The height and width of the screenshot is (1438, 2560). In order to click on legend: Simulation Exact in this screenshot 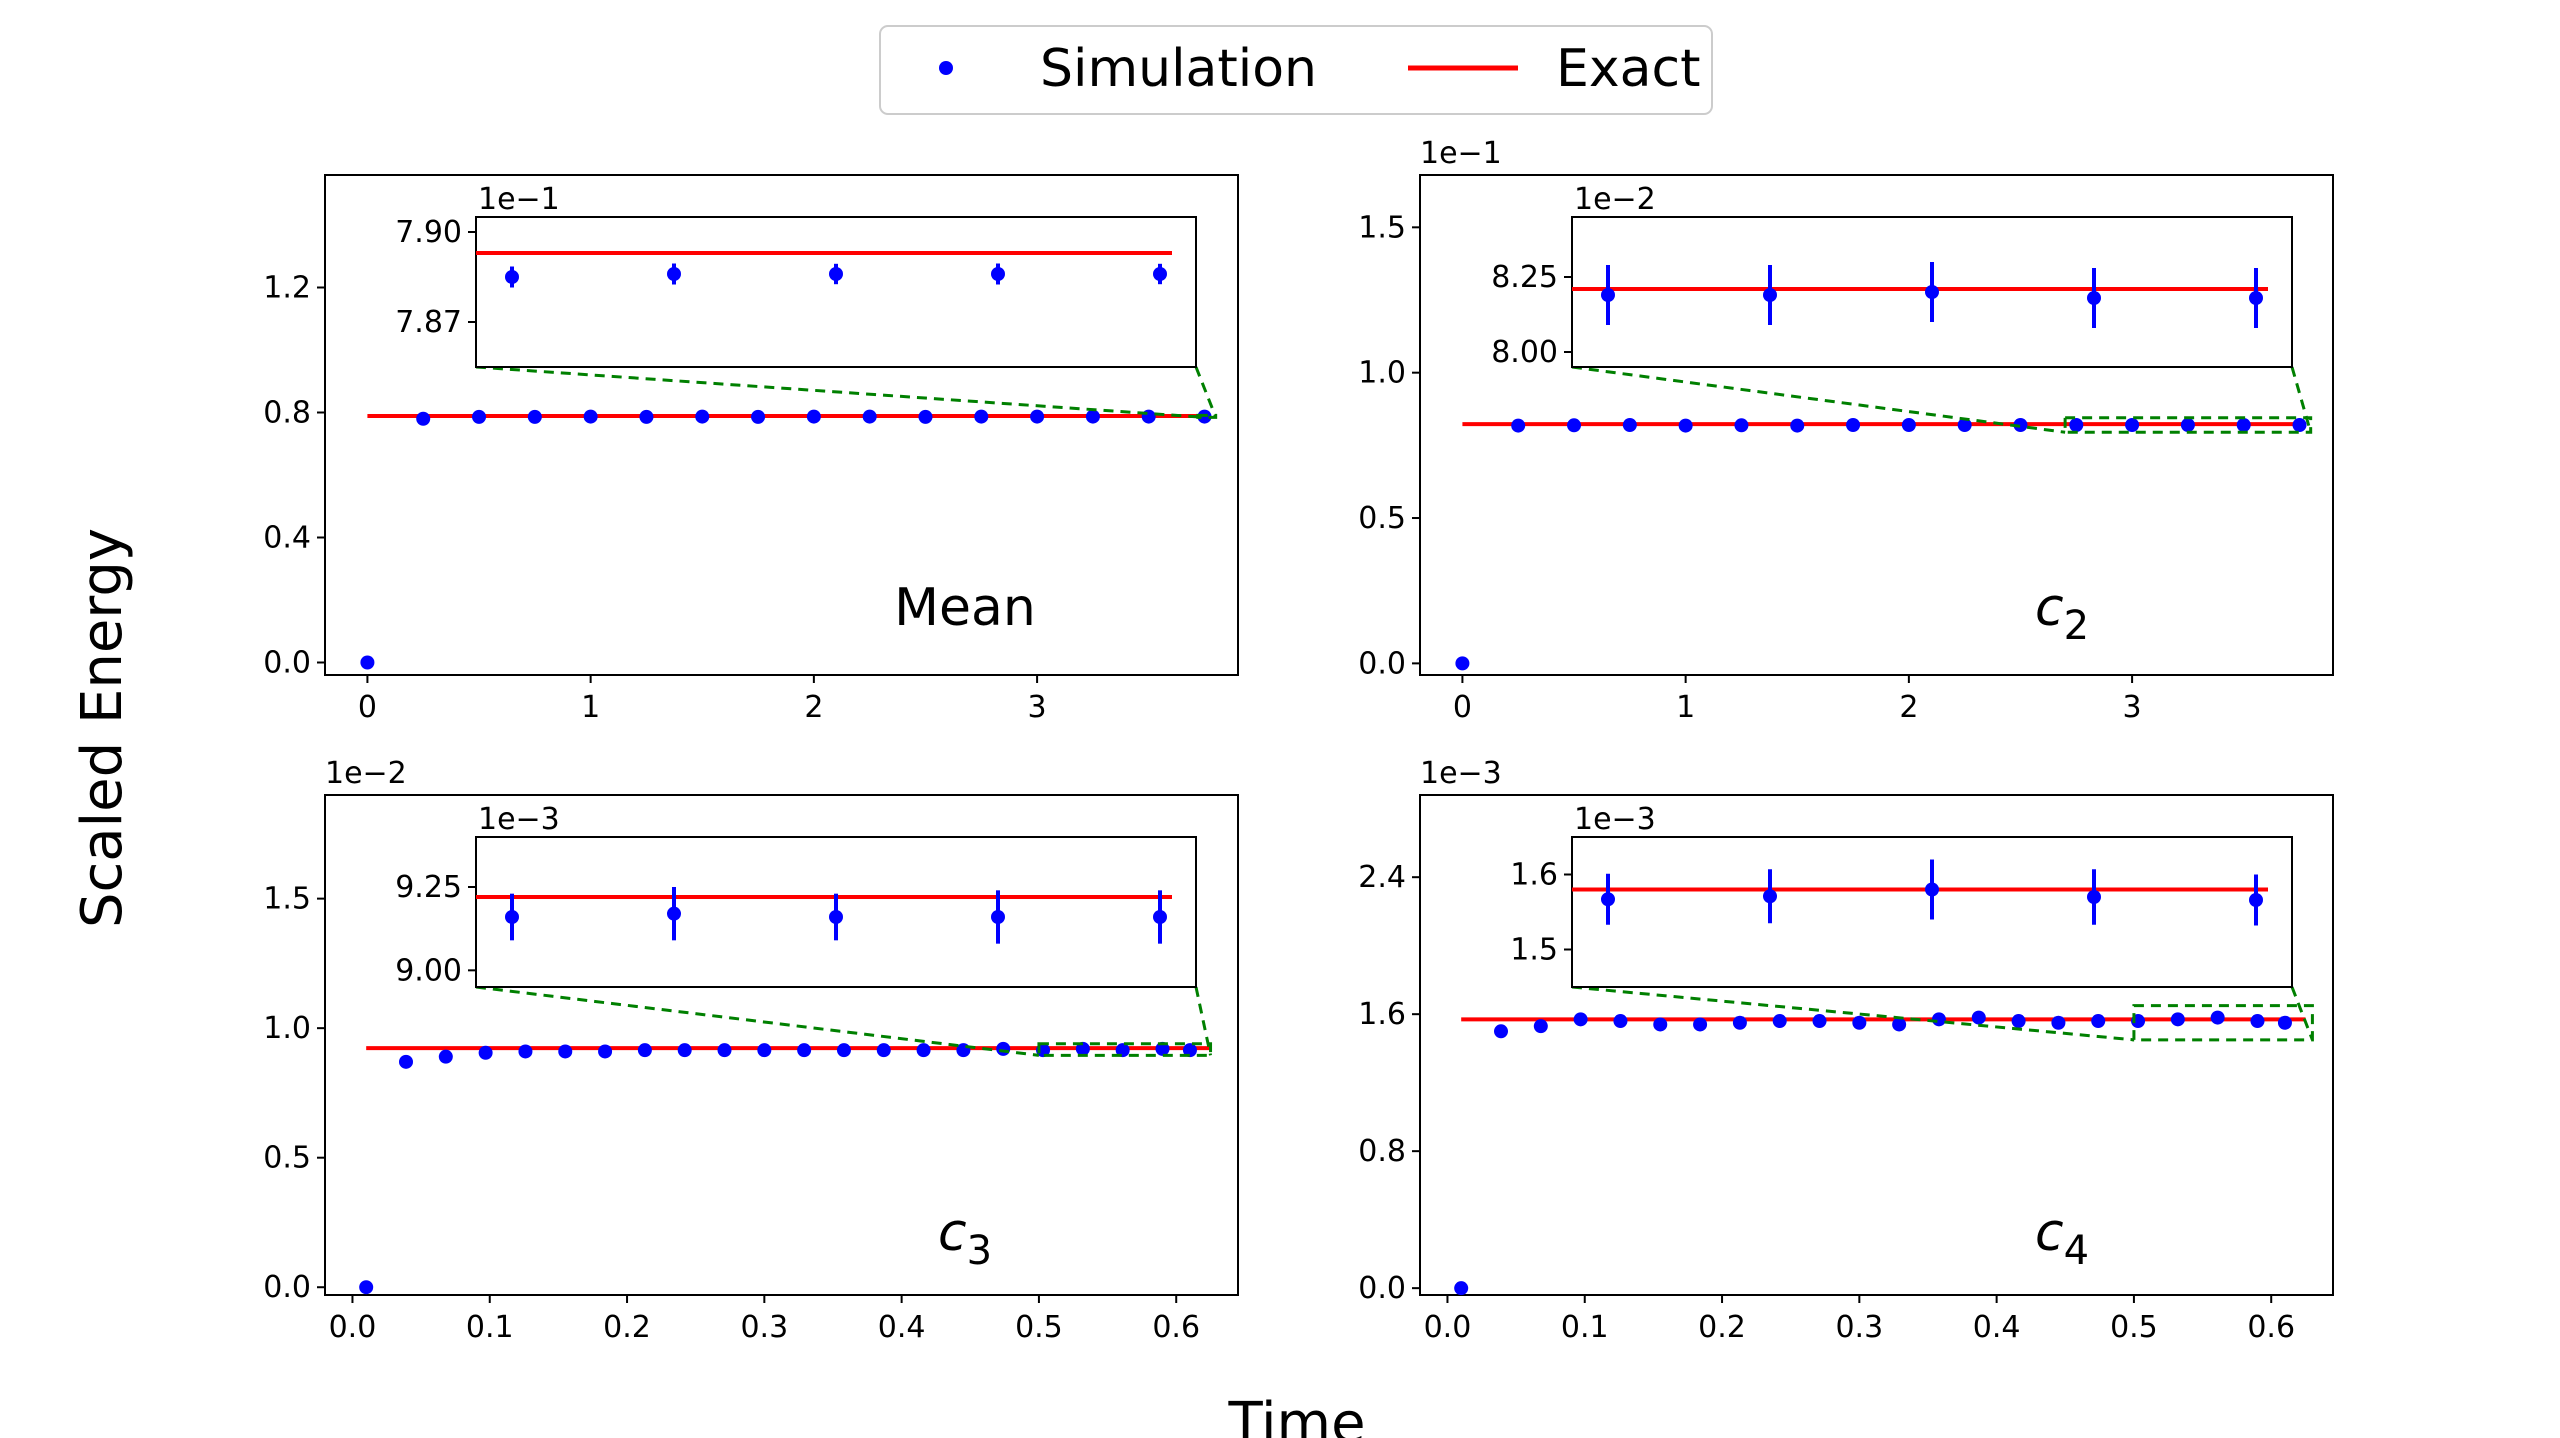, I will do `click(1296, 70)`.